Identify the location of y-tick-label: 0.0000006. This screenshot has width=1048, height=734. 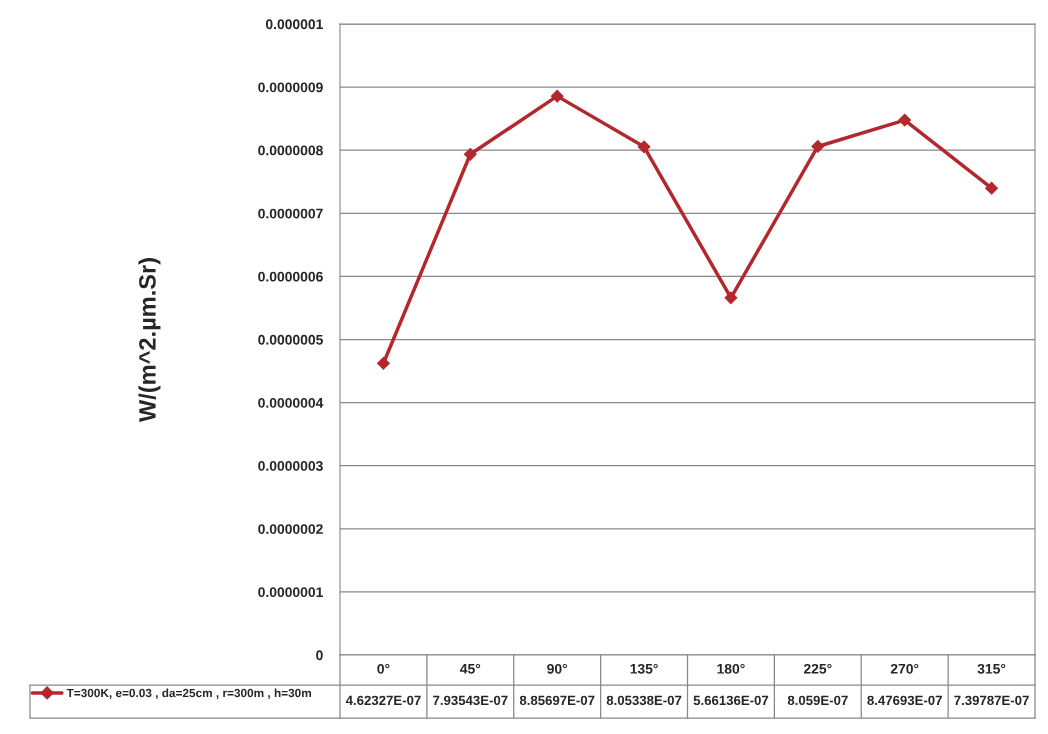
(290, 276).